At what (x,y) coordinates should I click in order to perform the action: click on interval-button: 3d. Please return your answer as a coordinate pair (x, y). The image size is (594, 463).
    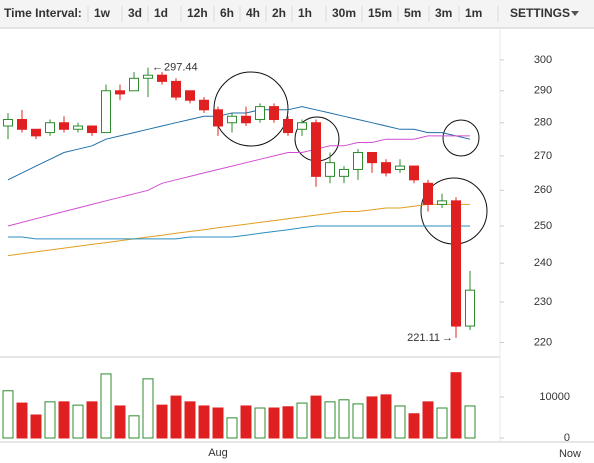
    Looking at the image, I should click on (135, 13).